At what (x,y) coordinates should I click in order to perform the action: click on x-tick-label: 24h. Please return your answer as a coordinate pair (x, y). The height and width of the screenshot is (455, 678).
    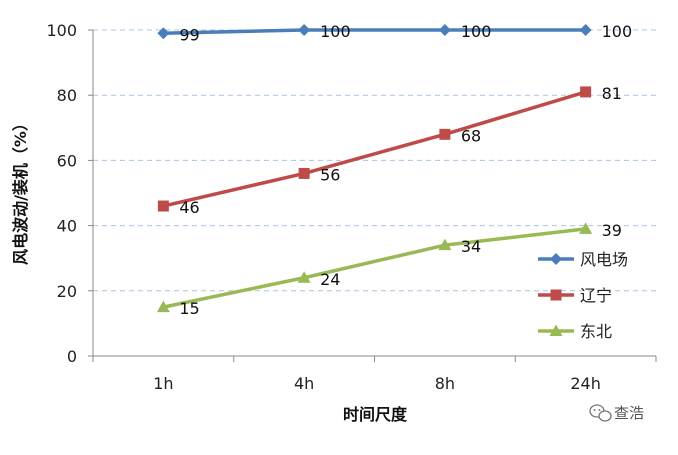
    Looking at the image, I should click on (585, 383).